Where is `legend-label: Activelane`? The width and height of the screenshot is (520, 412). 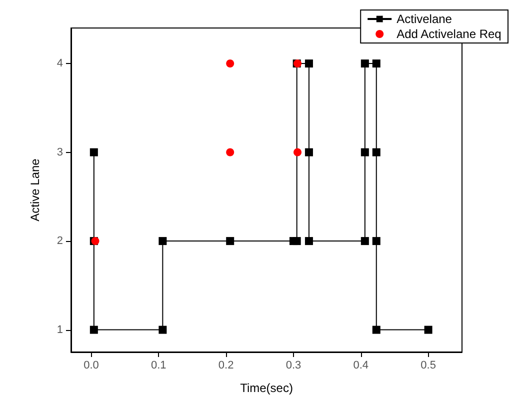 legend-label: Activelane is located at coordinates (424, 19).